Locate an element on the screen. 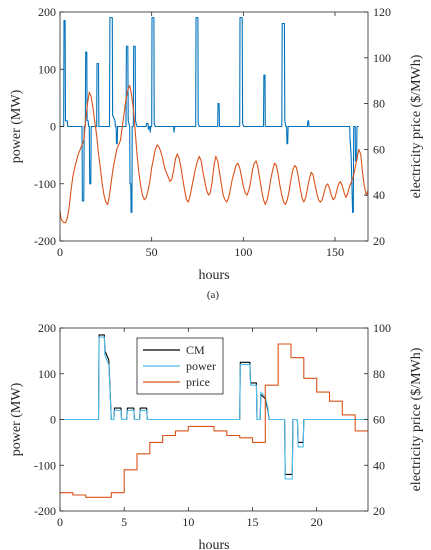 This screenshot has height=550, width=431. a-ylabel-left: power (MW) is located at coordinates (16, 126).